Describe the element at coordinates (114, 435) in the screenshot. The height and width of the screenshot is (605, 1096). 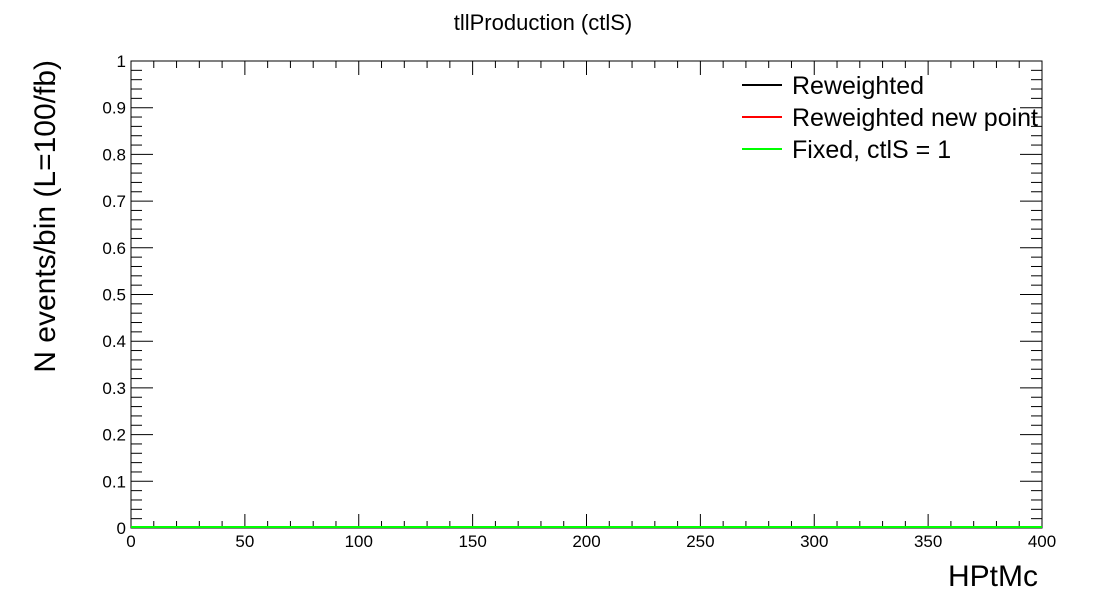
I see `y-tick-label: 0.2` at that location.